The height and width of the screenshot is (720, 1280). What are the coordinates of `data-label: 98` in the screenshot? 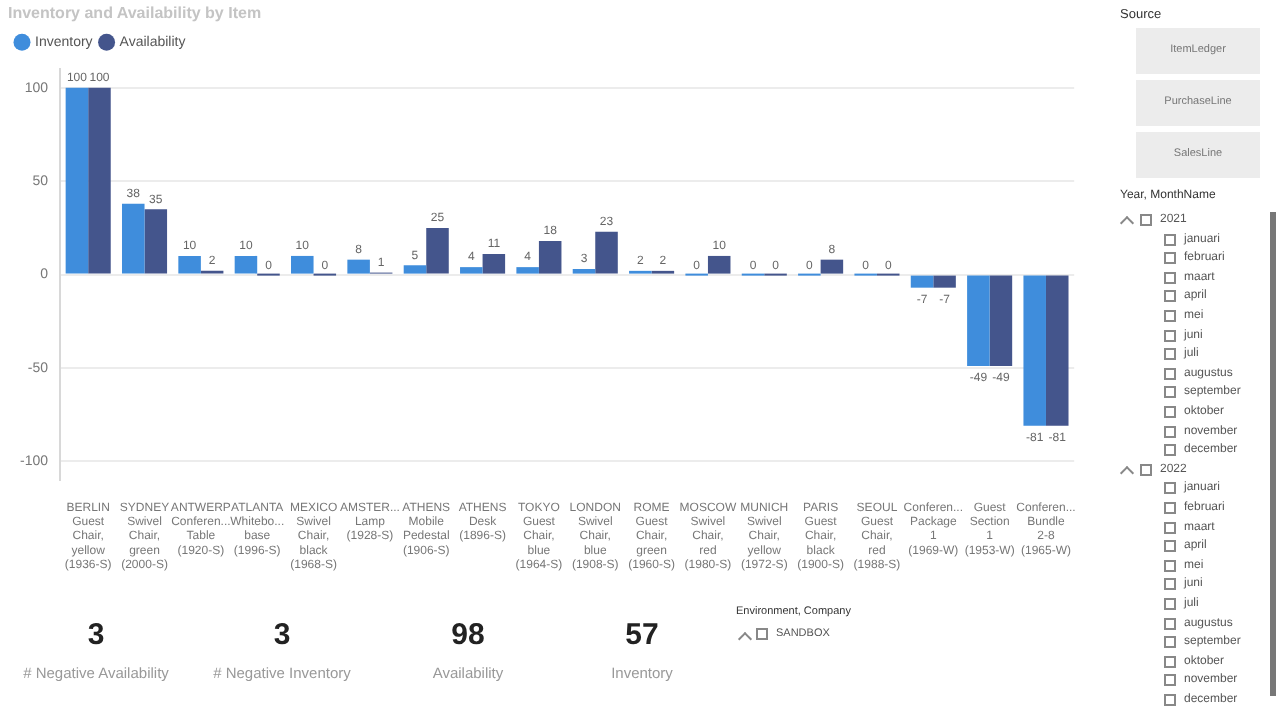 It's located at (468, 636).